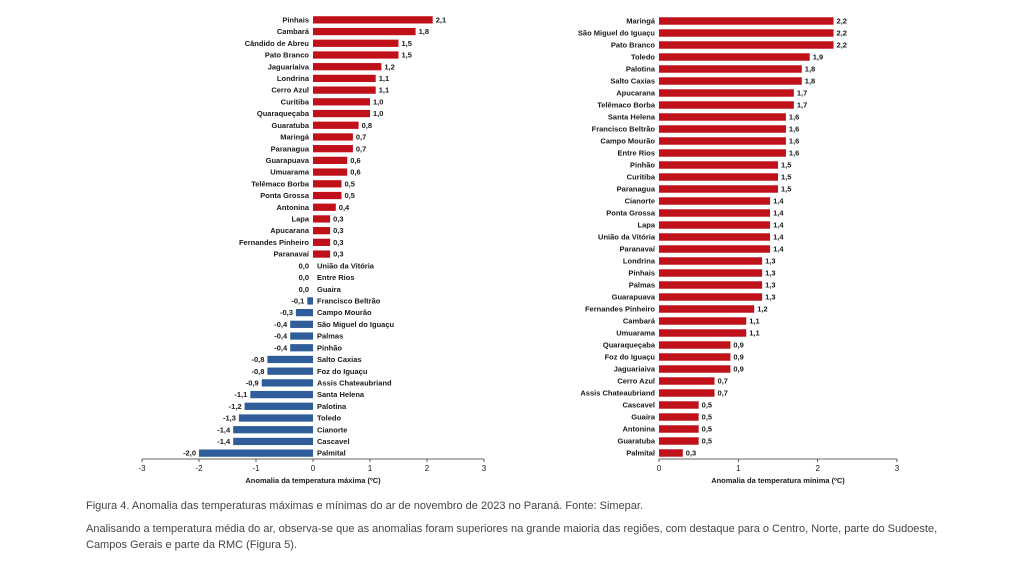 This screenshot has height=572, width=1024. Describe the element at coordinates (738, 369) in the screenshot. I see `value-label: 0,9` at that location.